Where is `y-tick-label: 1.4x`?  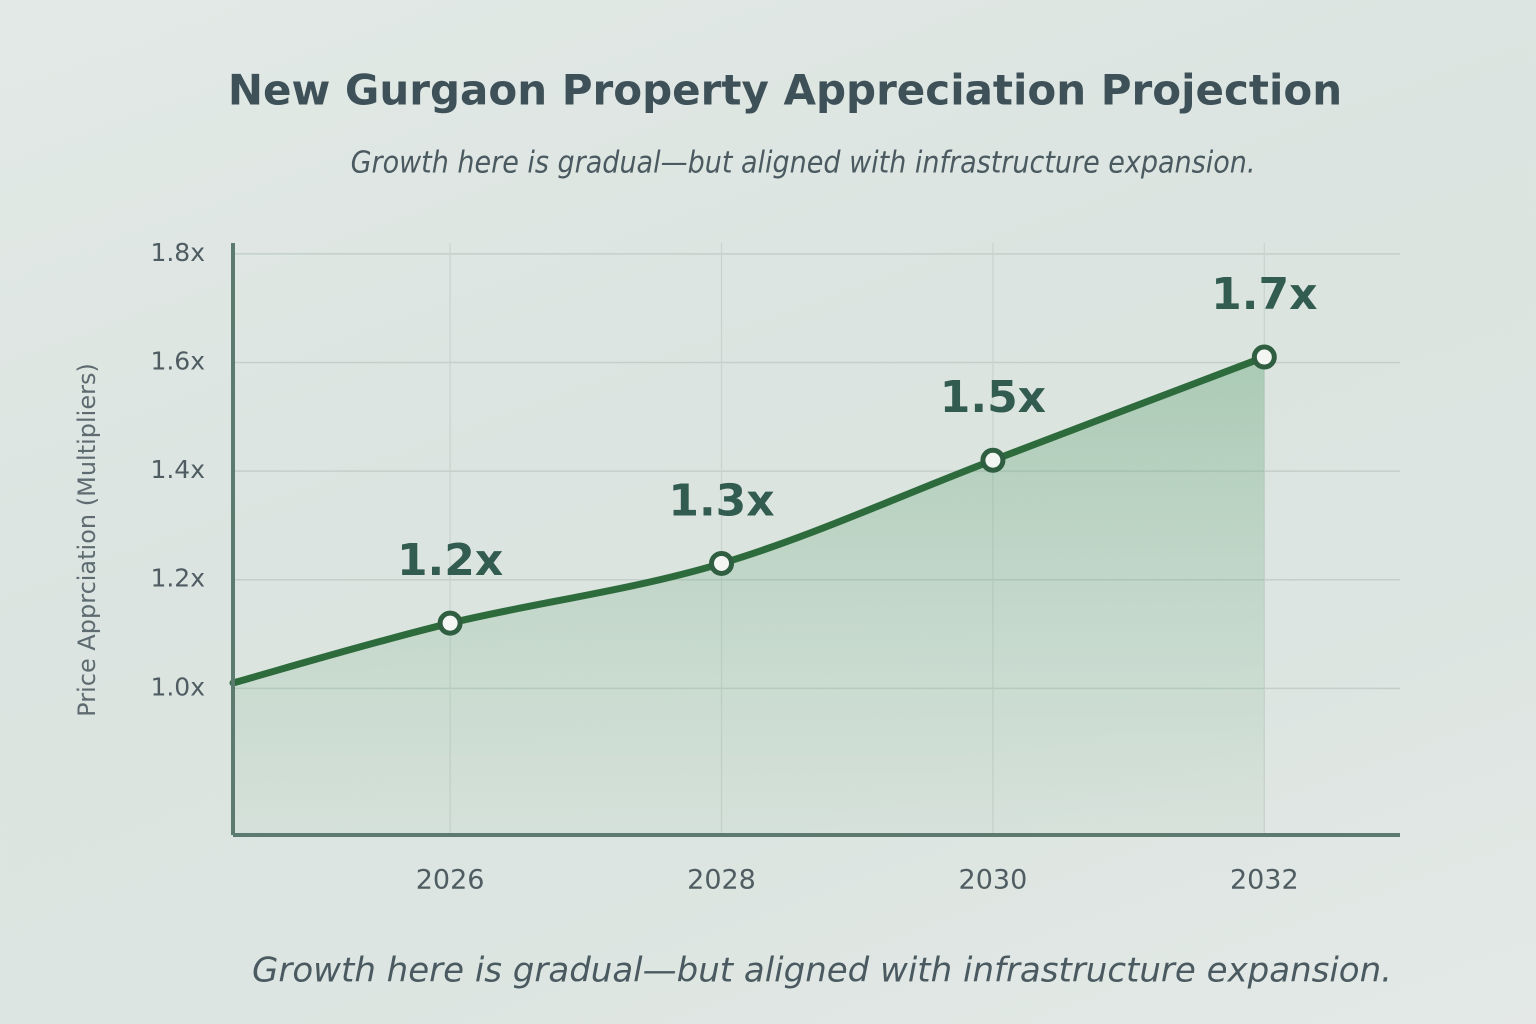
y-tick-label: 1.4x is located at coordinates (177, 469).